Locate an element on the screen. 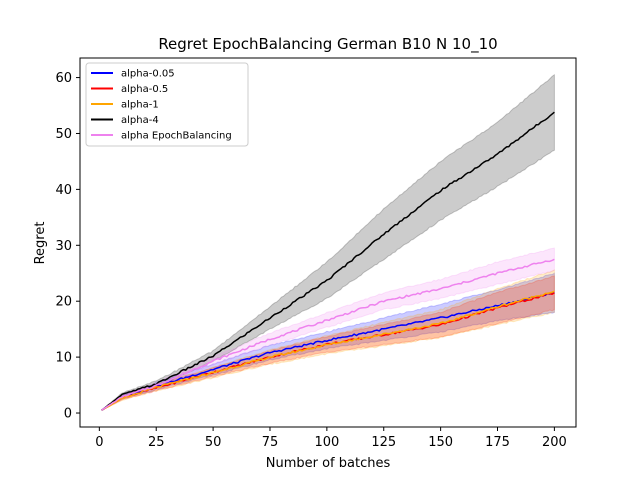  x-tick-label: 125 is located at coordinates (383, 442).